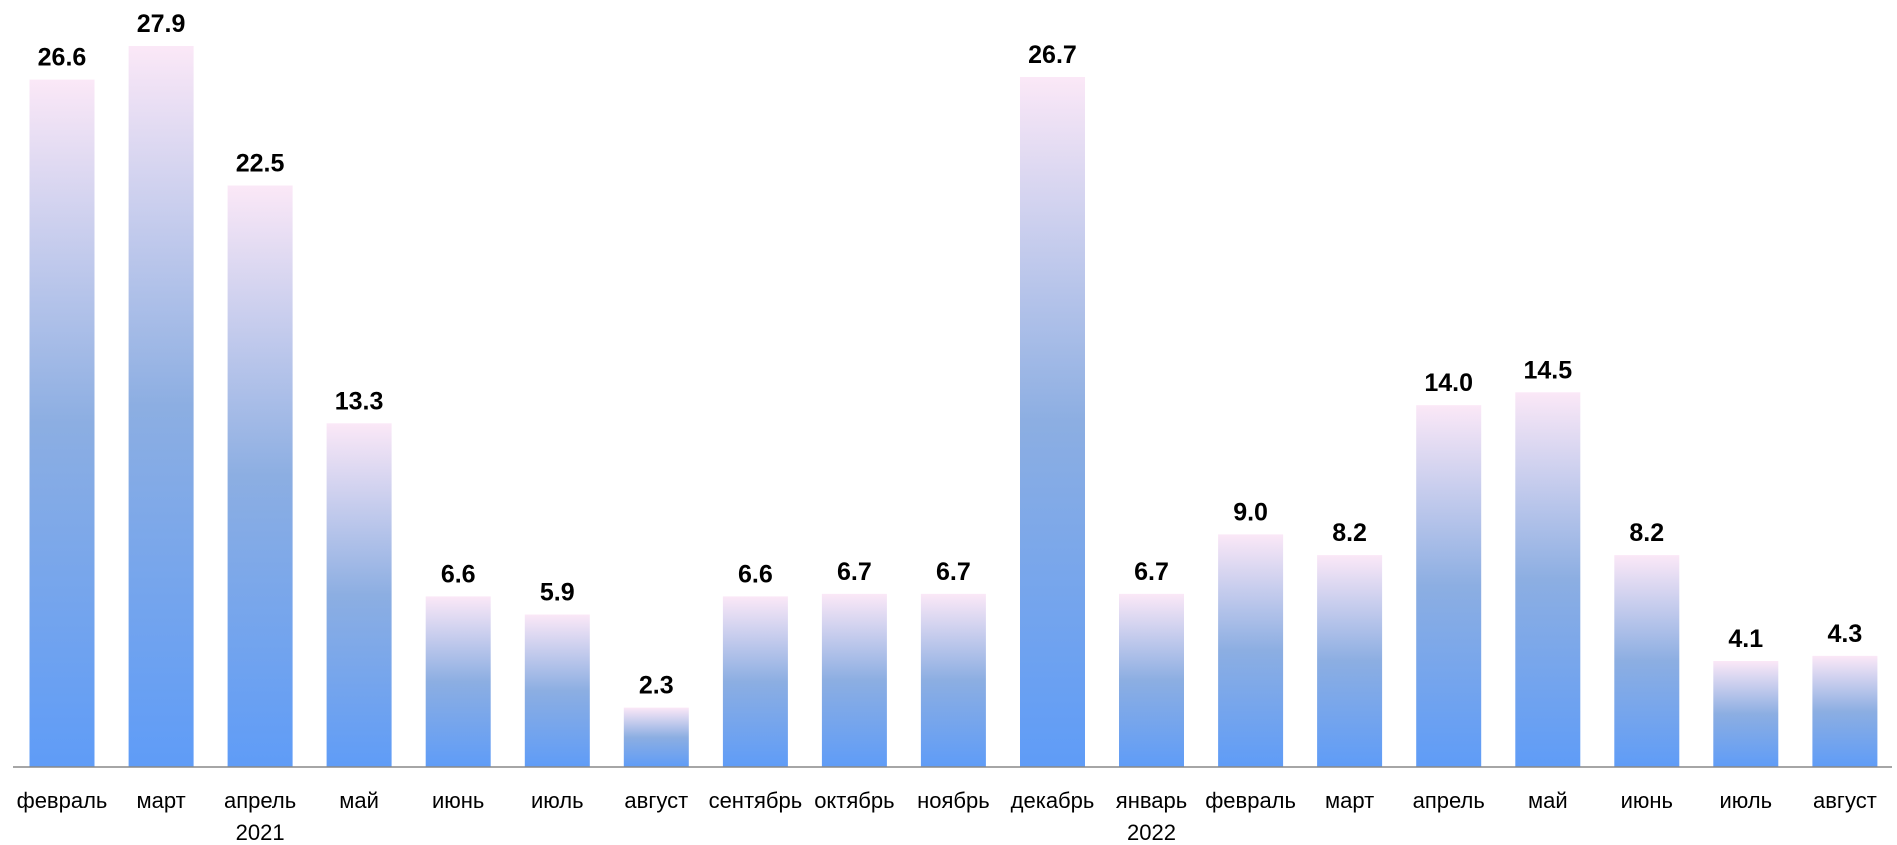 Image resolution: width=1897 pixels, height=845 pixels. What do you see at coordinates (359, 800) in the screenshot?
I see `x-tick-label-3: май` at bounding box center [359, 800].